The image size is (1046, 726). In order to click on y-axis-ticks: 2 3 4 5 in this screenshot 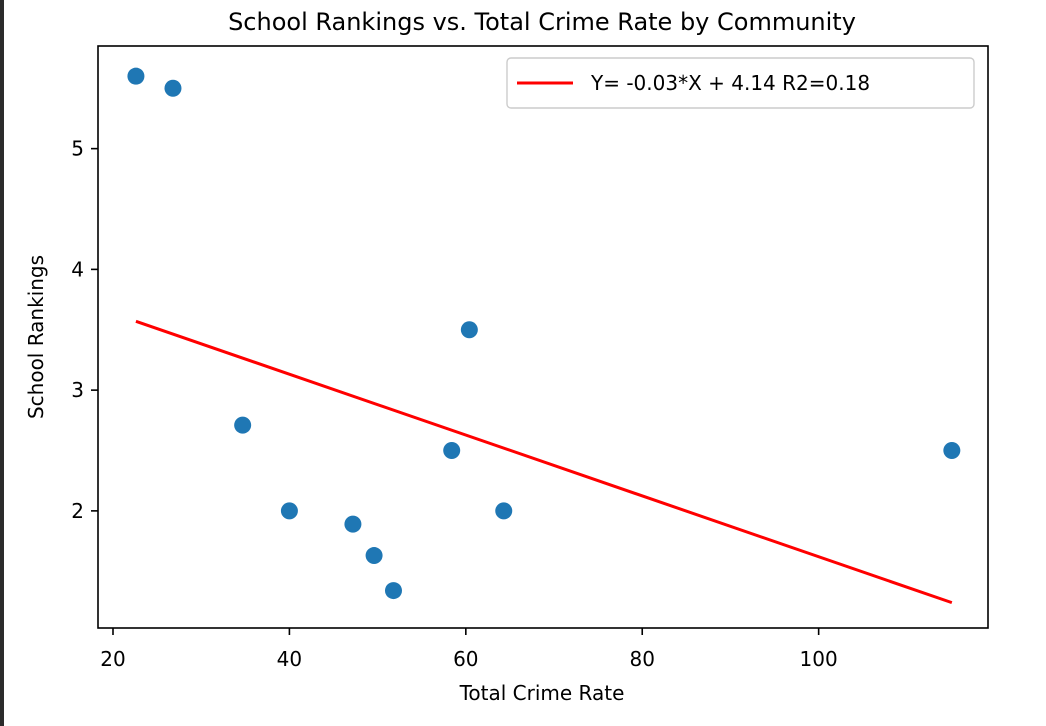, I will do `click(84, 330)`.